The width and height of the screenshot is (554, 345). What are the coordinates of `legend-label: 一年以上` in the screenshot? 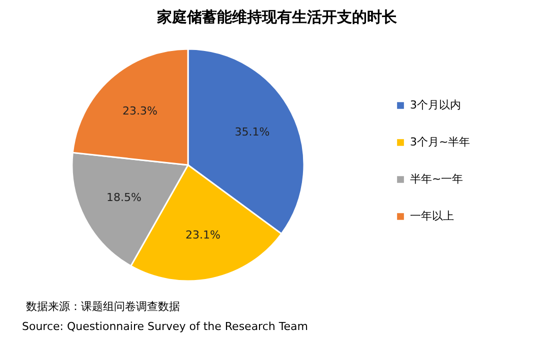 It's located at (432, 216).